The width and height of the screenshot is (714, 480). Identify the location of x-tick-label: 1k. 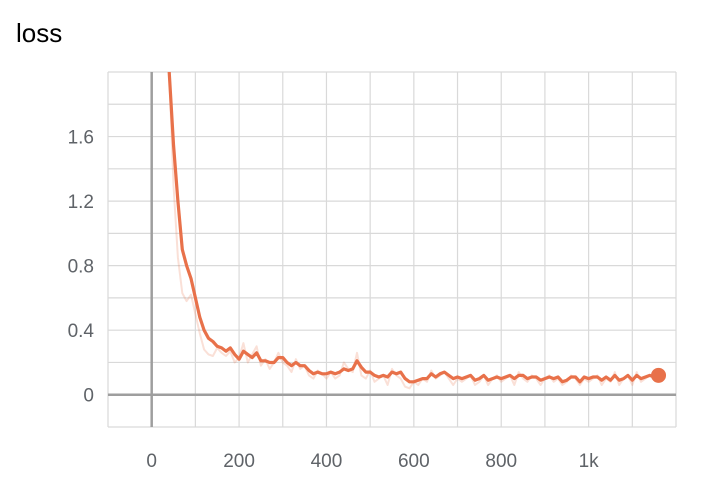
(589, 461).